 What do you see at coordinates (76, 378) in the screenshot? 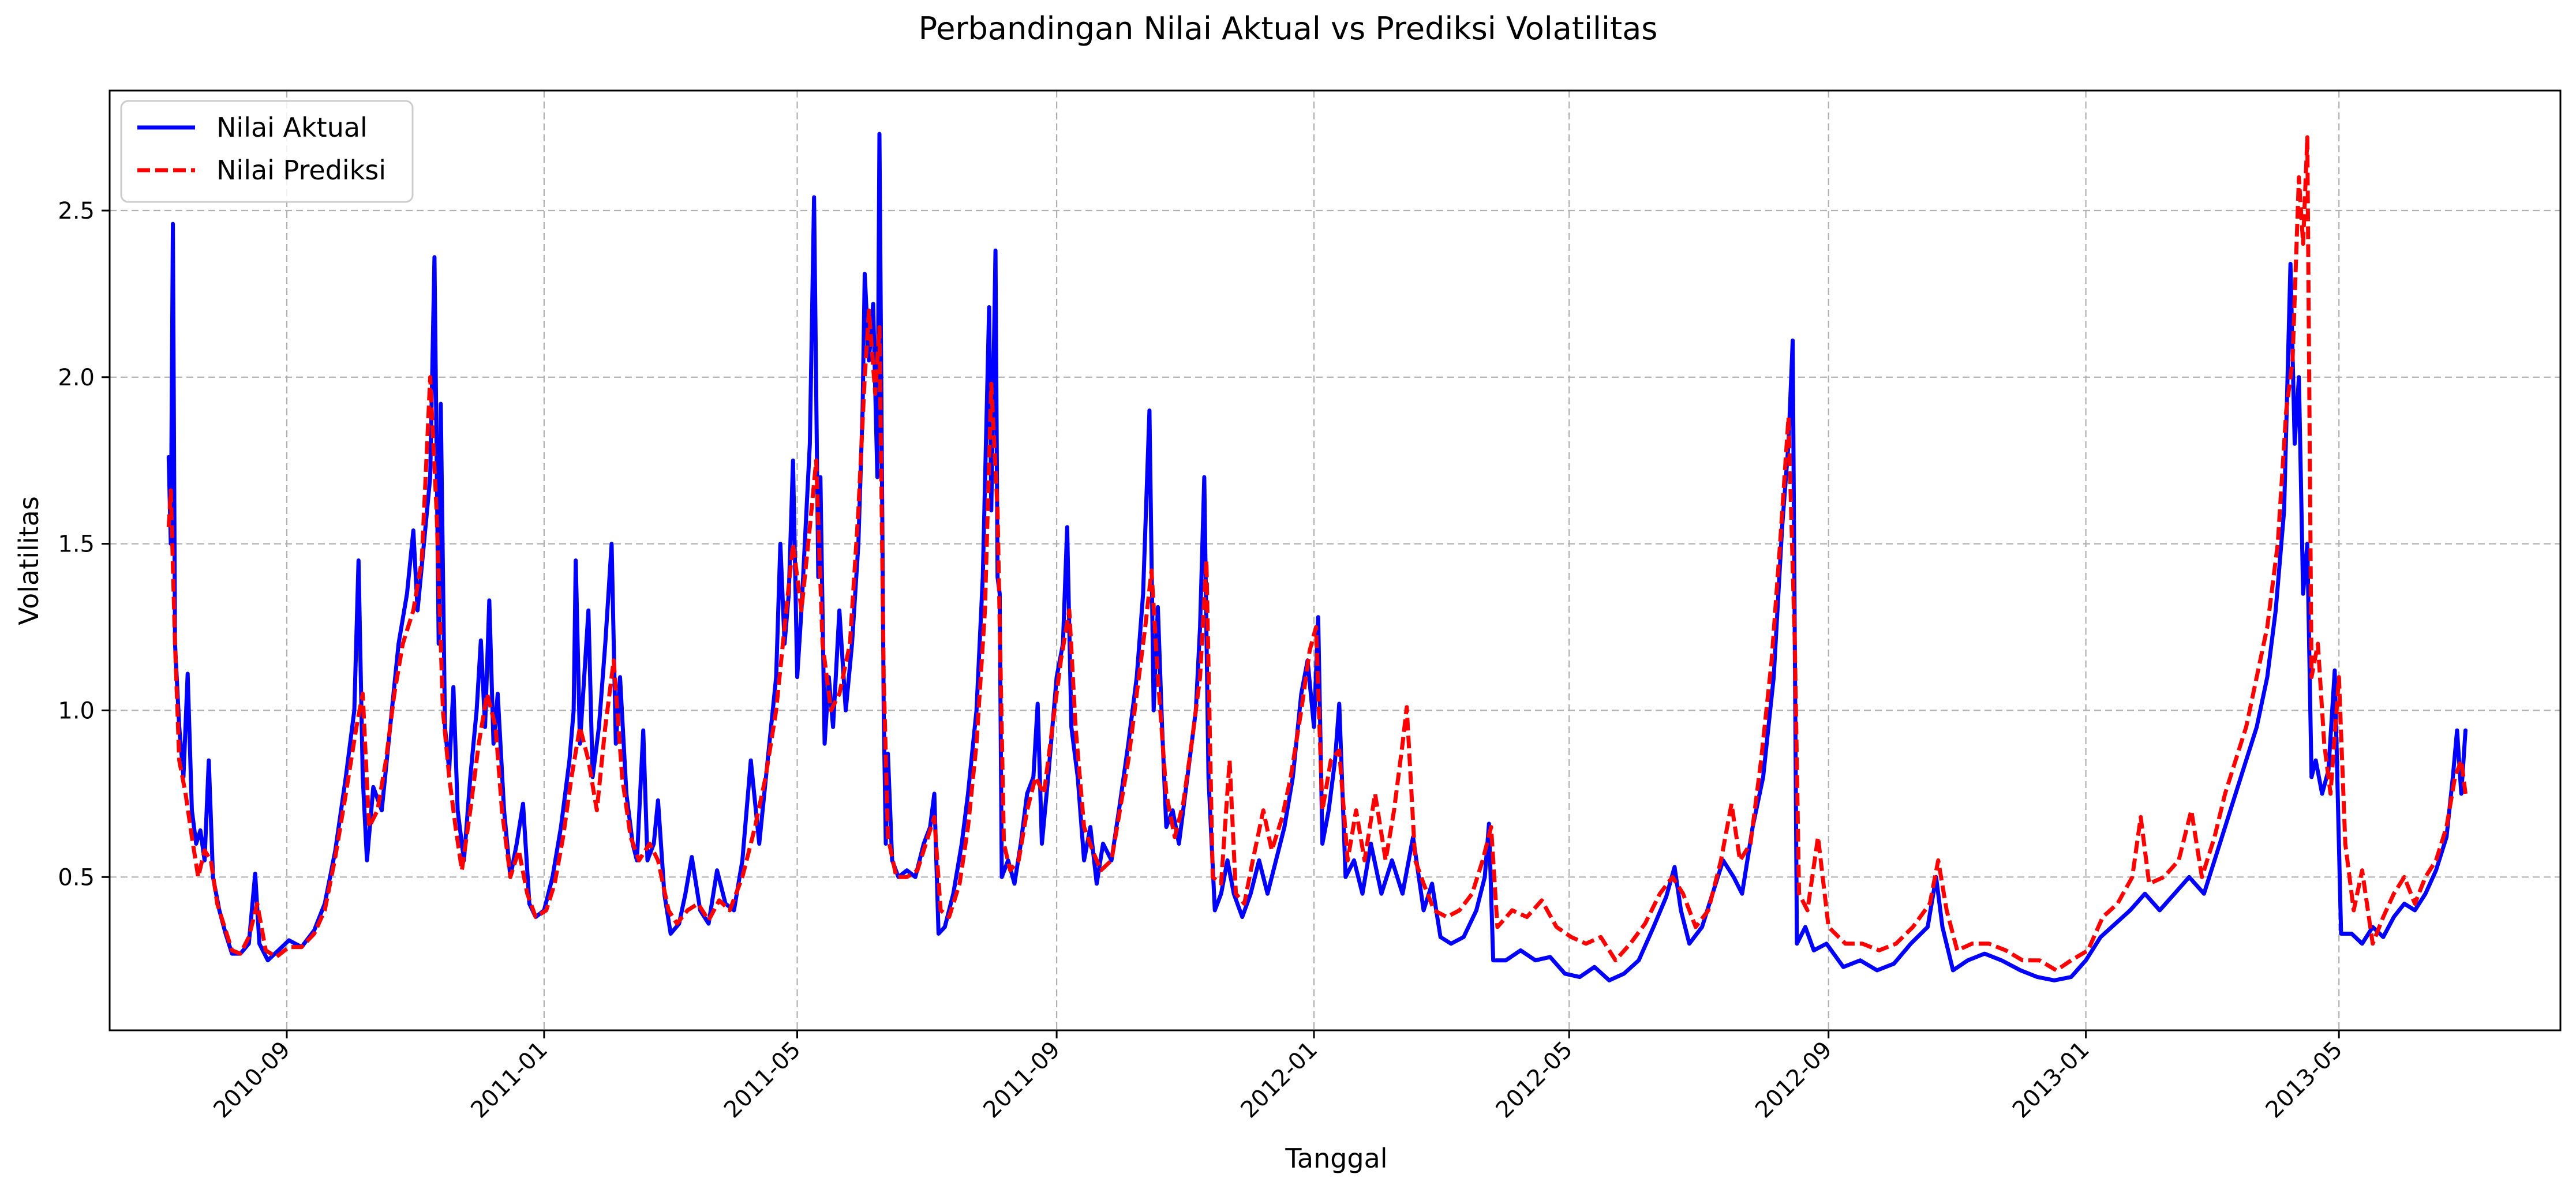
I see `y-tick-label: 2.0` at bounding box center [76, 378].